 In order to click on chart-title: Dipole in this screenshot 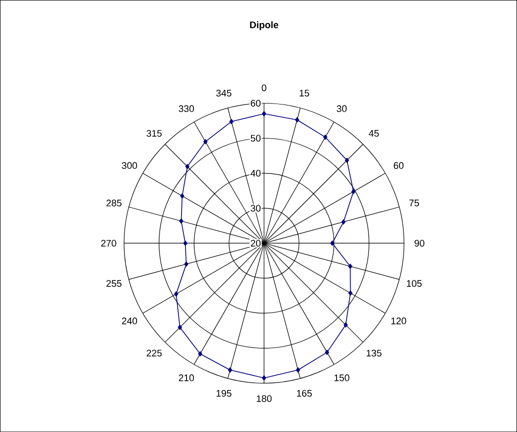, I will do `click(264, 25)`.